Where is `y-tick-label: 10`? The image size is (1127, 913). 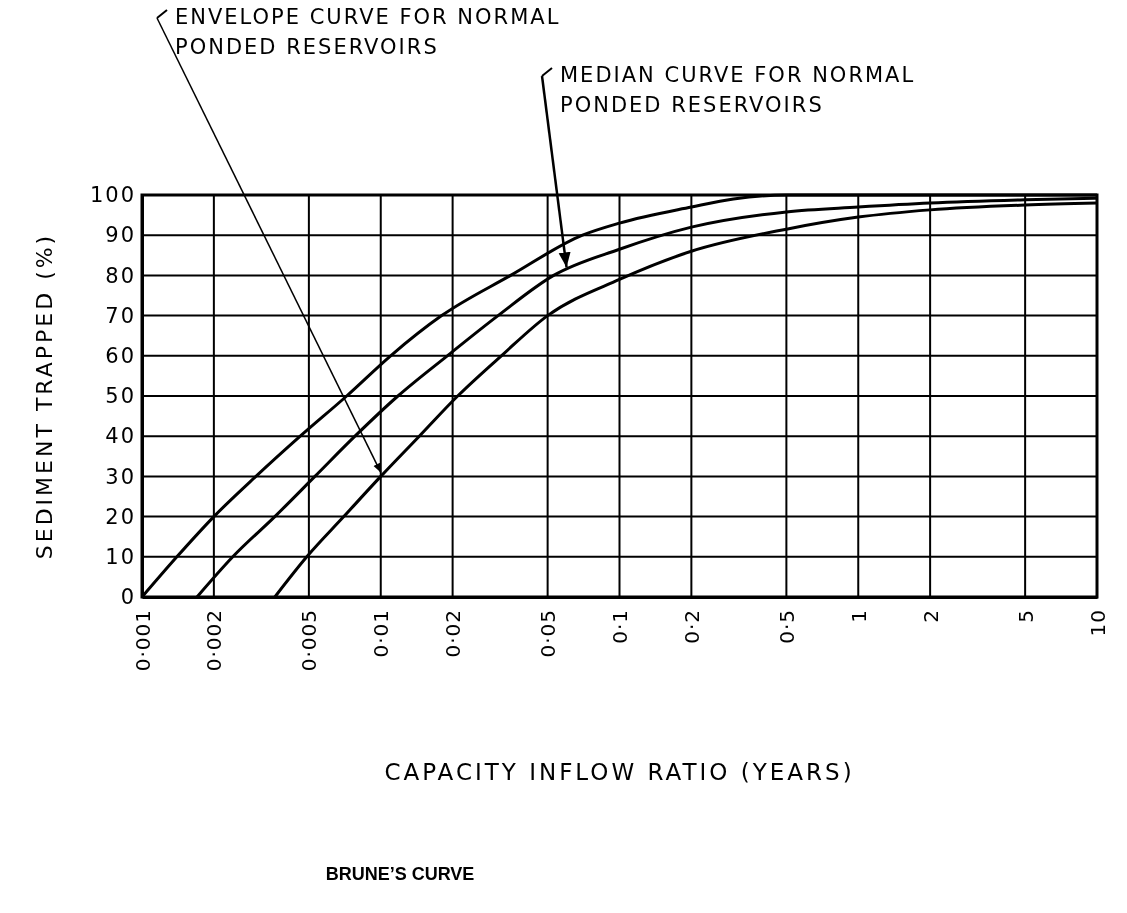 y-tick-label: 10 is located at coordinates (120, 557).